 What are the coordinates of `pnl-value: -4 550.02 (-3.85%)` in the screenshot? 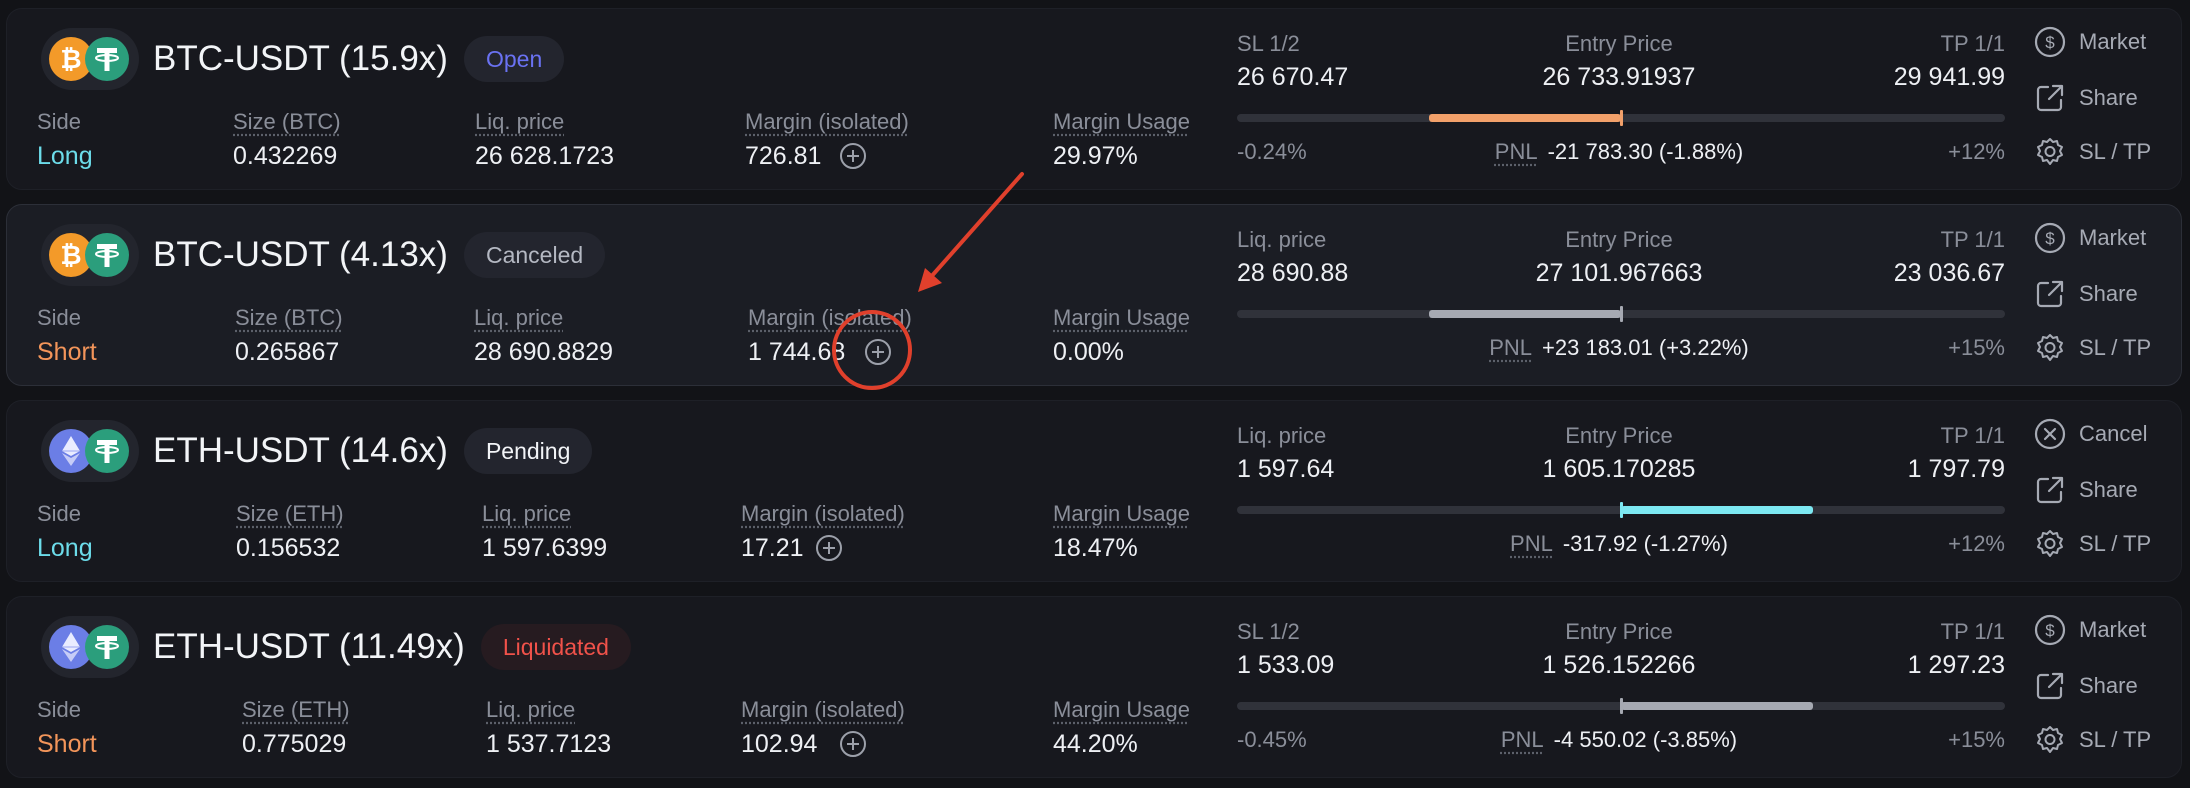 It's located at (1645, 739).